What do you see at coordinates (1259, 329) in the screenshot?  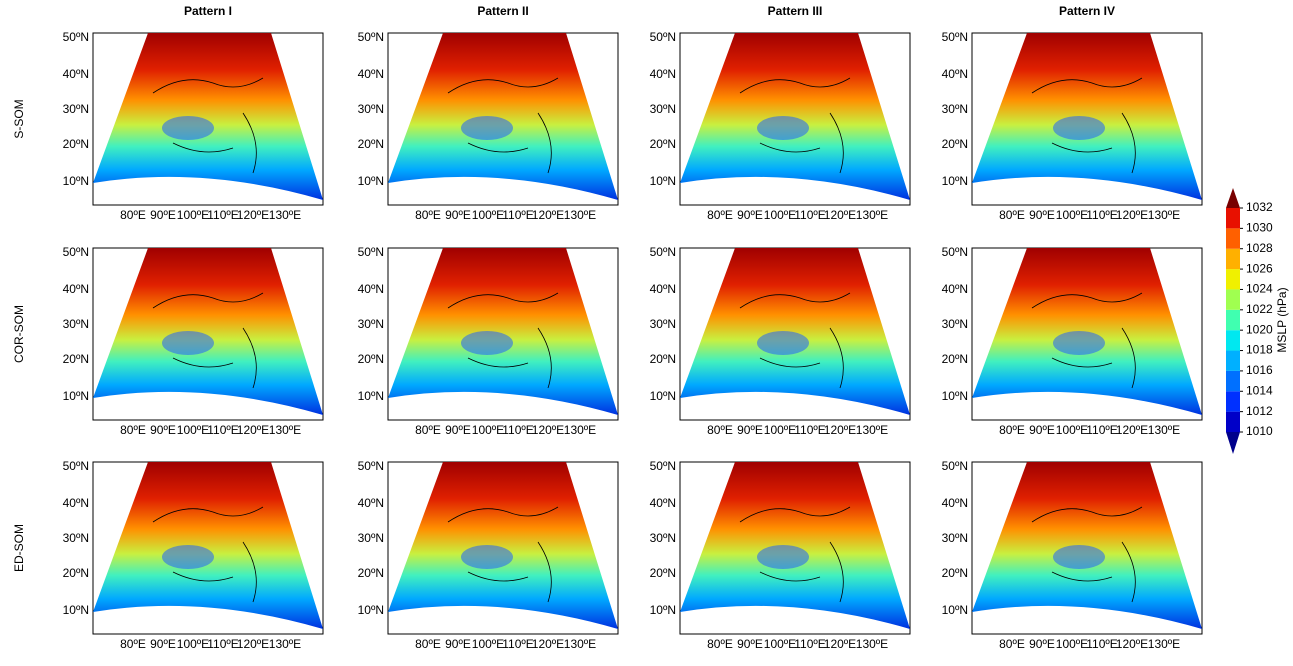 I see `colorbar-tick-label: 1020` at bounding box center [1259, 329].